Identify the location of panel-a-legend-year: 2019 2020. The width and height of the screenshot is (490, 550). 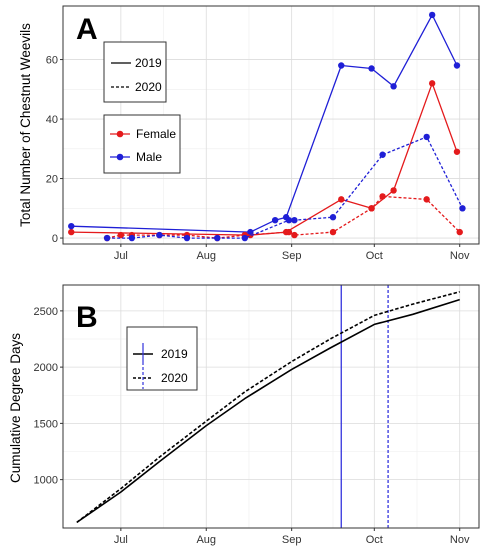
(135, 72).